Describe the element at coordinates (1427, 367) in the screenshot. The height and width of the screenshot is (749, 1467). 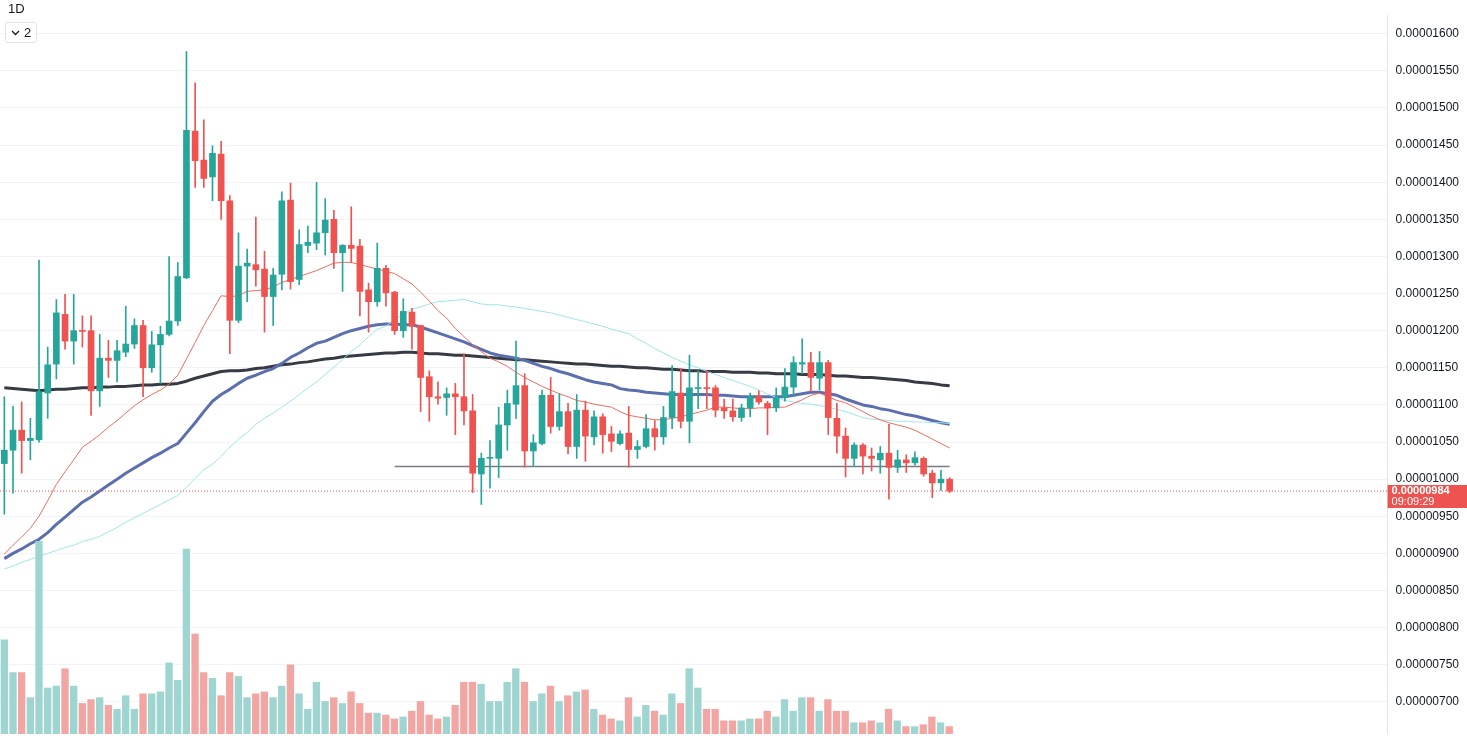
I see `y-tick-label: 0.00001150` at that location.